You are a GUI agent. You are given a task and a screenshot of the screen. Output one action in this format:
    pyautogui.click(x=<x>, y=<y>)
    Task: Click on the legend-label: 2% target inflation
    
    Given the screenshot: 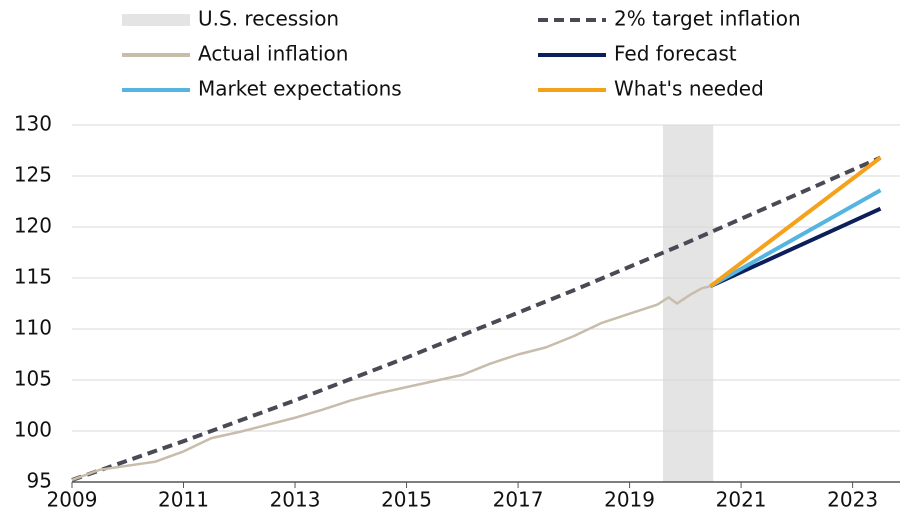 What is the action you would take?
    pyautogui.click(x=707, y=19)
    